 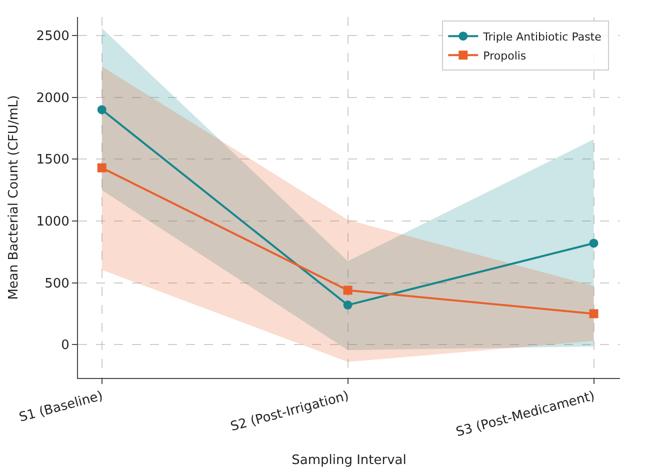 I want to click on y-tick-label: 1000, so click(x=53, y=222).